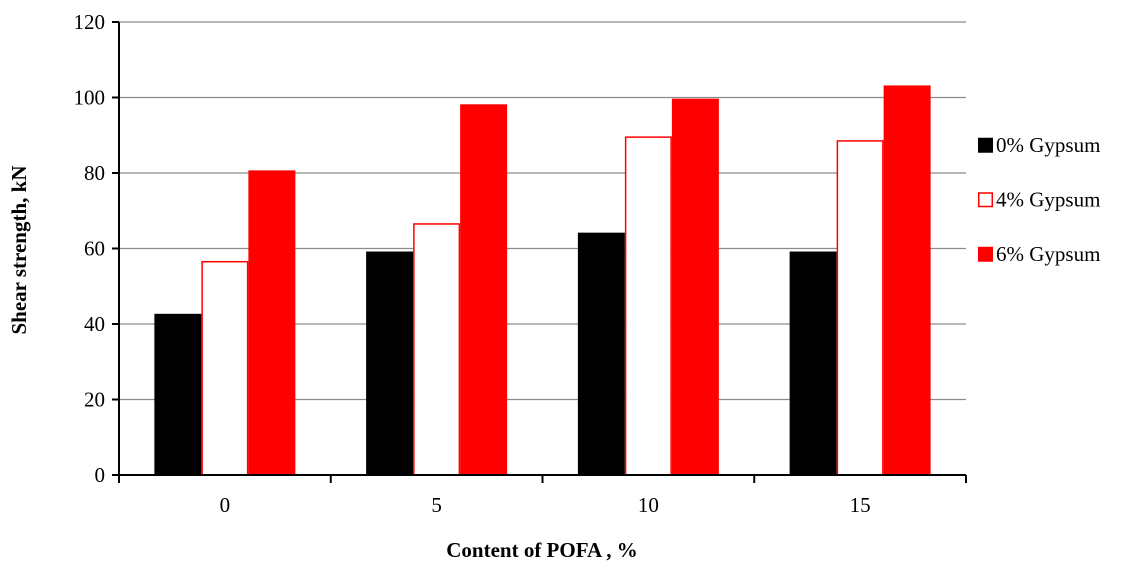 The image size is (1126, 574). What do you see at coordinates (94, 324) in the screenshot?
I see `y-tick-label: 40` at bounding box center [94, 324].